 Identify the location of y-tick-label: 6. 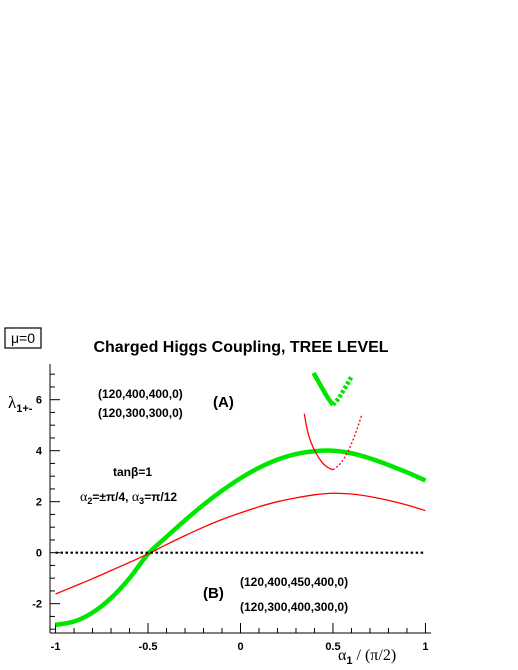
(39, 401).